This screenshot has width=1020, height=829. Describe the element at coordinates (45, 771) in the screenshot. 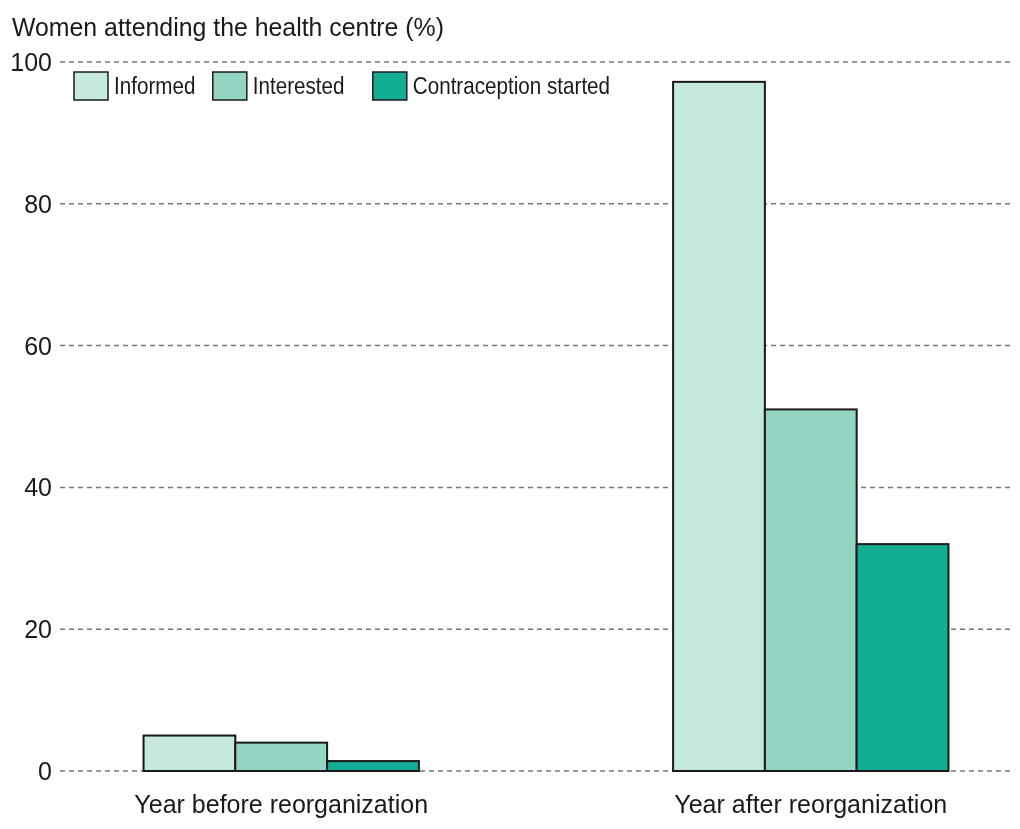

I see `y-tick-label: 0` at that location.